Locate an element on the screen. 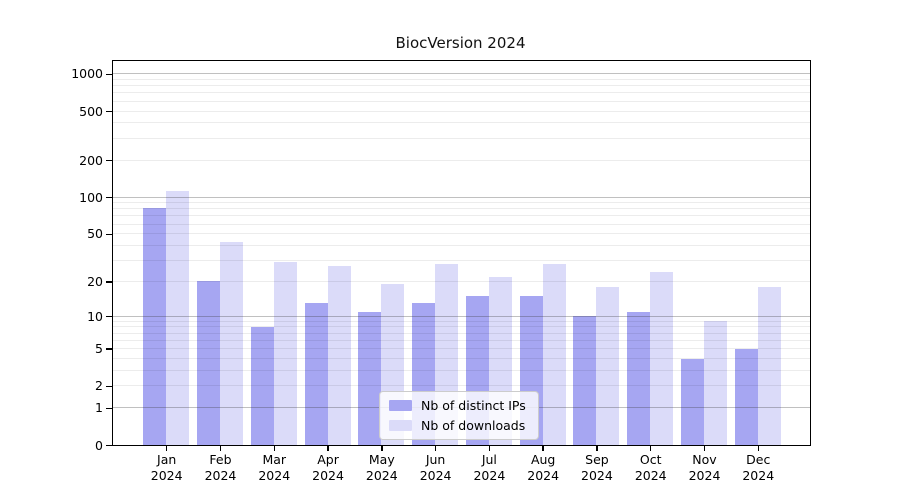 The height and width of the screenshot is (500, 900). bar-distinct-ips-apr is located at coordinates (316, 374).